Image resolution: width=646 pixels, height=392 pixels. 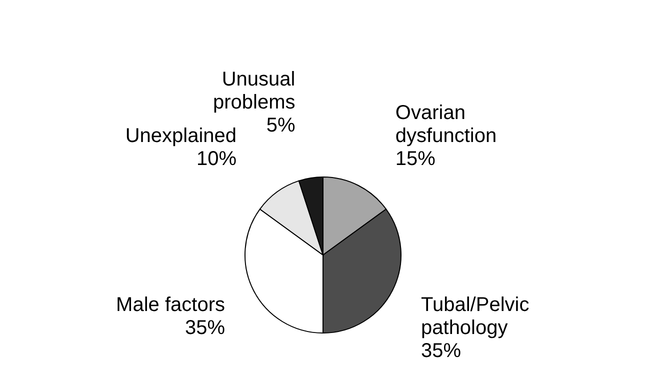 What do you see at coordinates (475, 316) in the screenshot?
I see `slice-label: Tubal/Pelvic pathology` at bounding box center [475, 316].